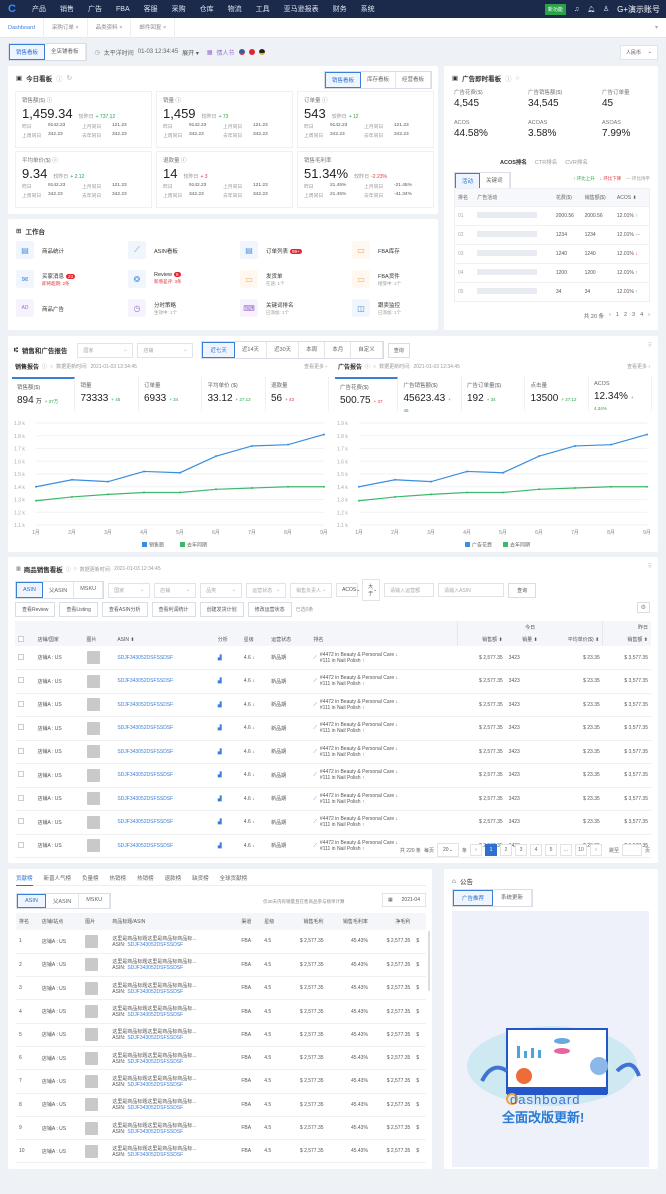 The width and height of the screenshot is (666, 1194). What do you see at coordinates (218, 350) in the screenshot?
I see `date-range-tab: 近七天` at bounding box center [218, 350].